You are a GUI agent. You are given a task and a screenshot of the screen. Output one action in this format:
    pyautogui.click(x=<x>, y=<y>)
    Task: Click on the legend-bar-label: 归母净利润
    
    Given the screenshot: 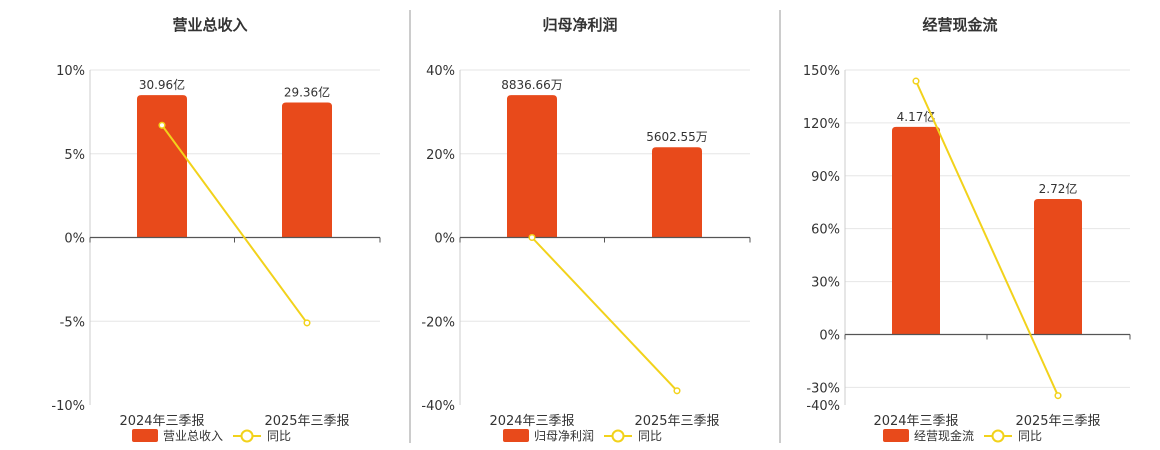 What is the action you would take?
    pyautogui.click(x=564, y=436)
    